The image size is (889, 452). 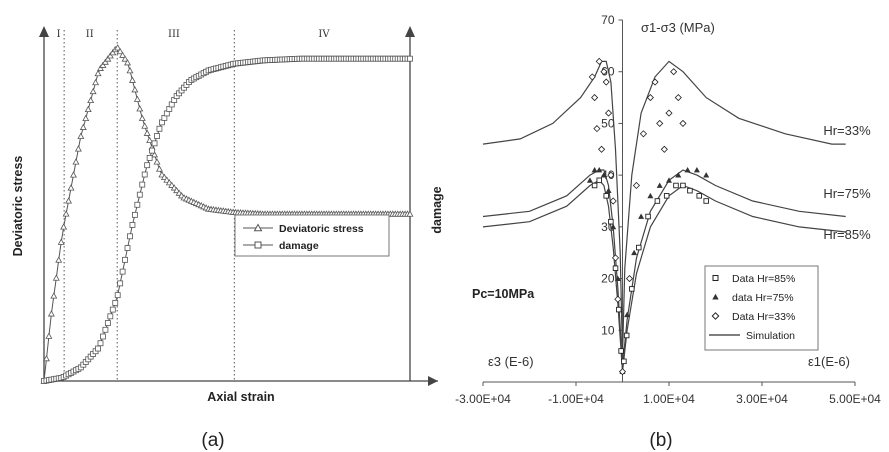 I want to click on x-axis-label-left: ε3 (E-6), so click(x=511, y=361).